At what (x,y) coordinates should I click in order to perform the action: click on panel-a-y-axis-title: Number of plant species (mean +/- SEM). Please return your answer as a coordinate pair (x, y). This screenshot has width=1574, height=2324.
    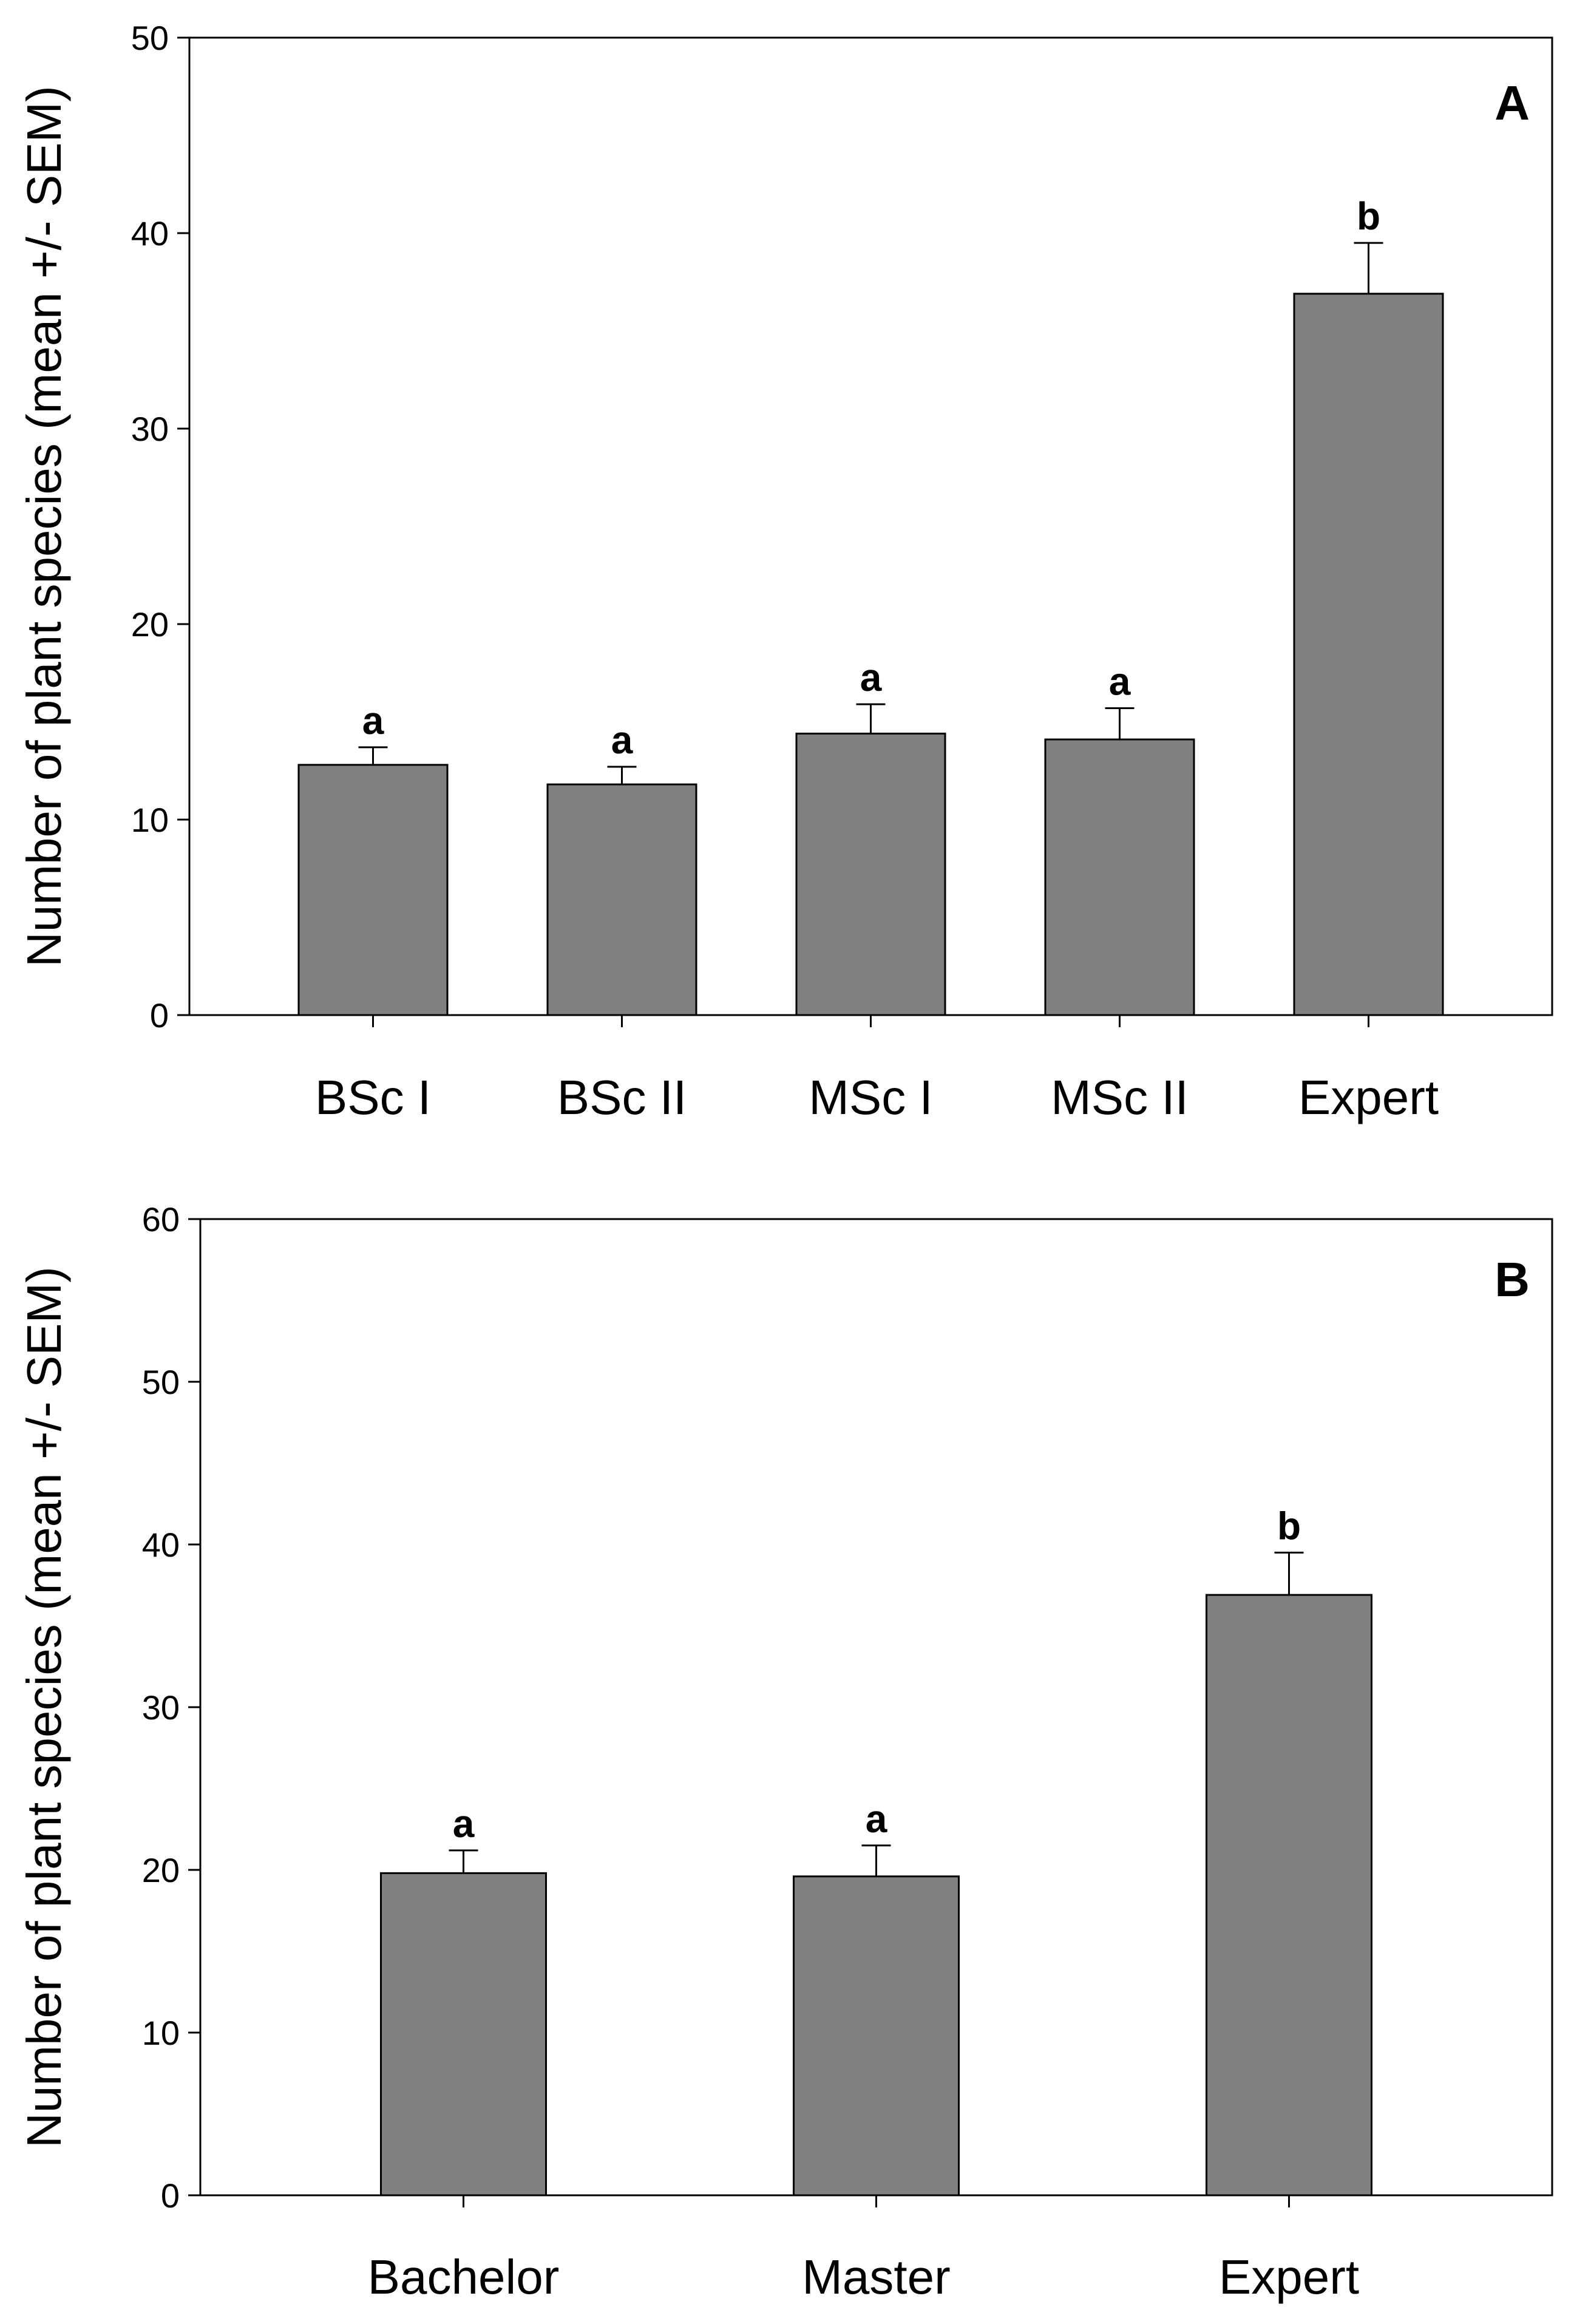
    Looking at the image, I should click on (44, 526).